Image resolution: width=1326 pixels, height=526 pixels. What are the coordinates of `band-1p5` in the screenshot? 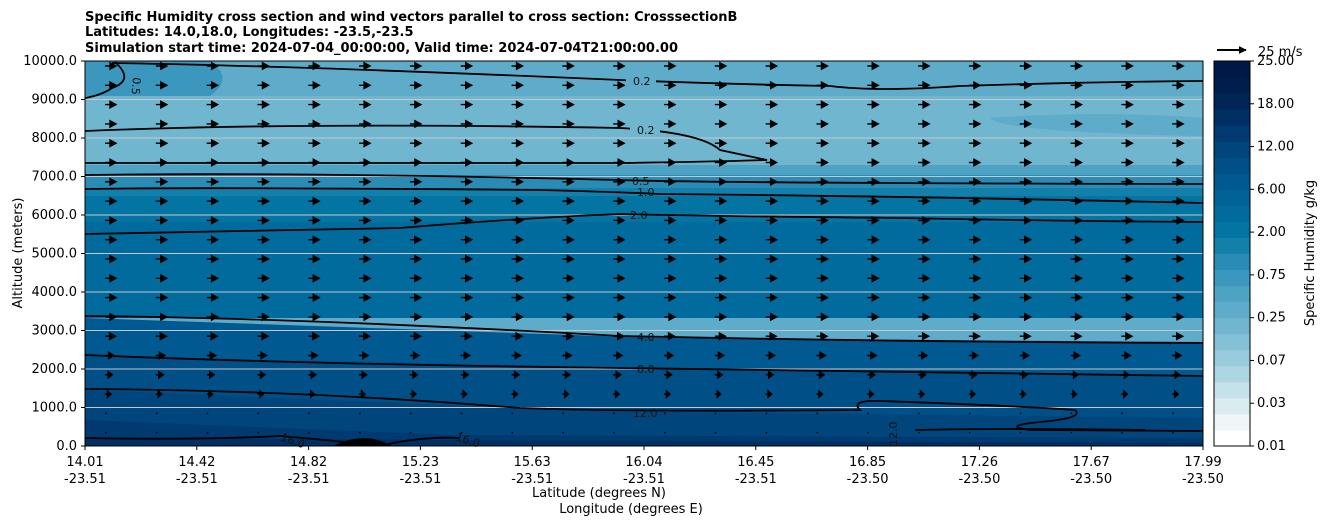 It's located at (644, 192).